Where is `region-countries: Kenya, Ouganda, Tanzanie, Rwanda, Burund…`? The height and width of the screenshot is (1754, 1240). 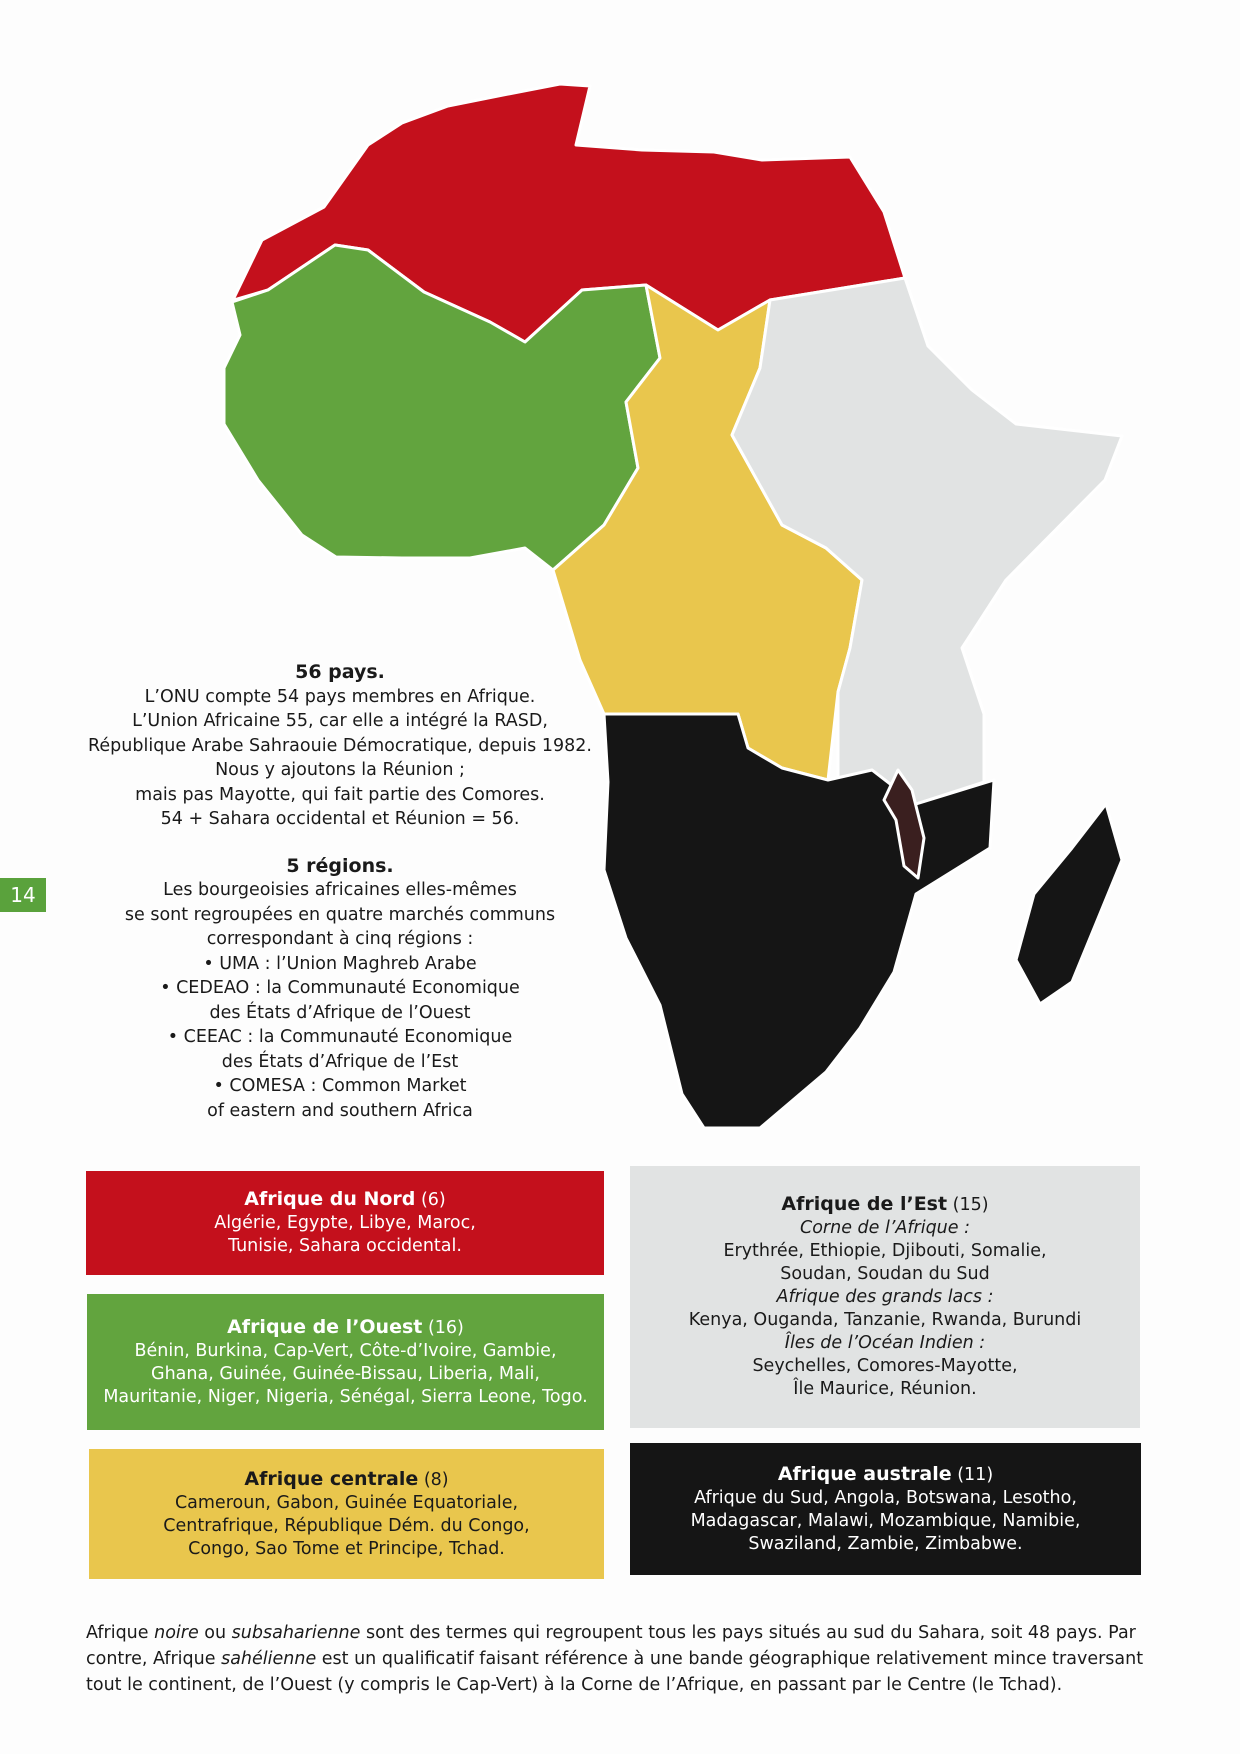
region-countries: Kenya, Ouganda, Tanzanie, Rwanda, Burund… is located at coordinates (885, 1320).